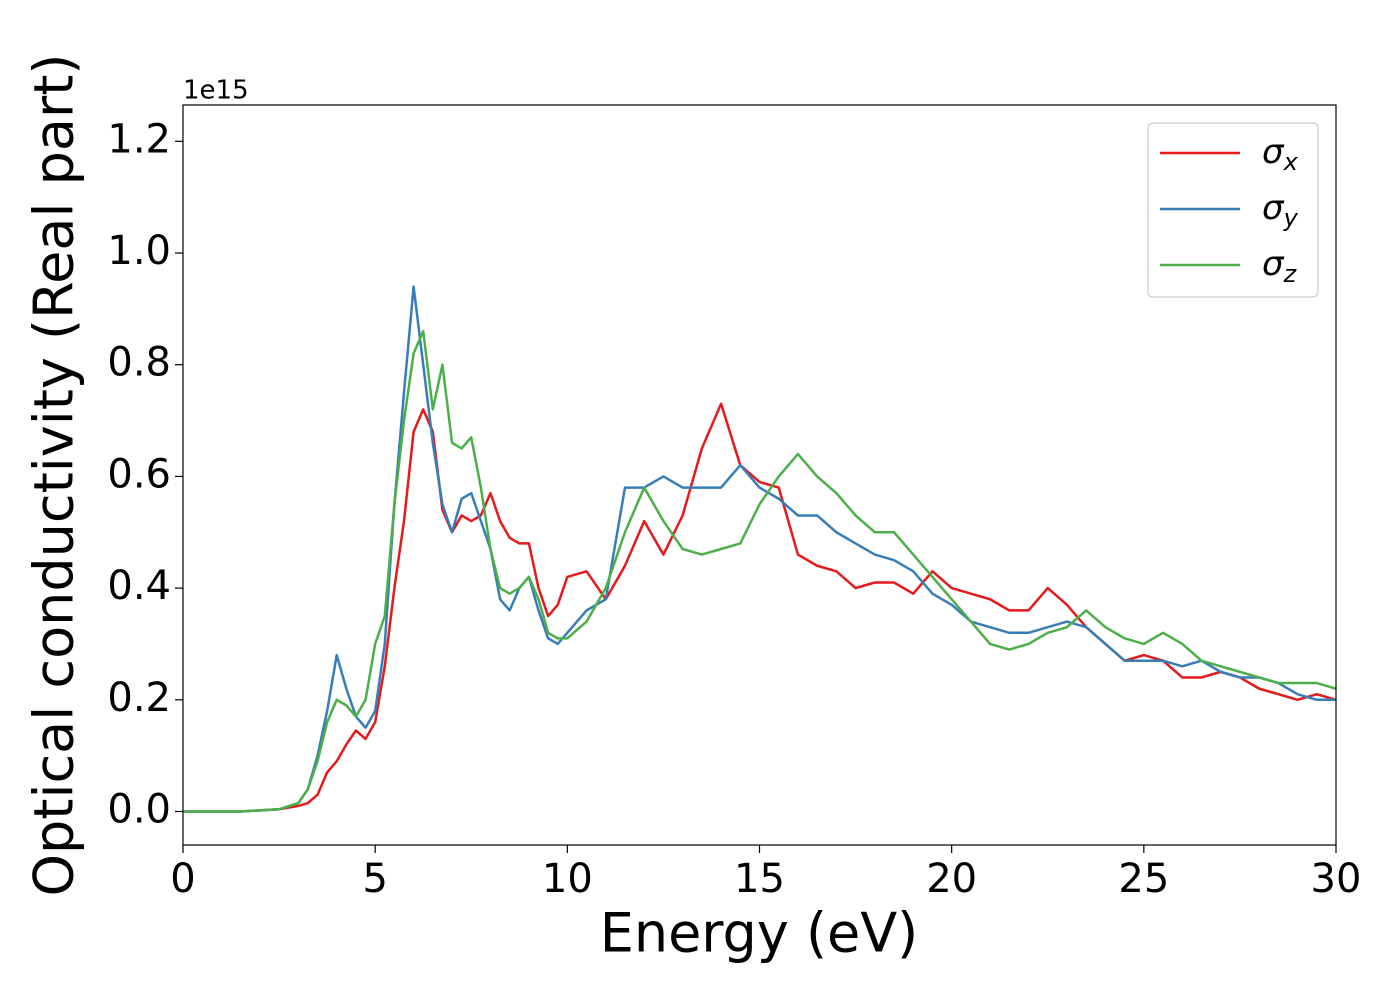 Image resolution: width=1400 pixels, height=1000 pixels. I want to click on offset-label: 1e15, so click(216, 91).